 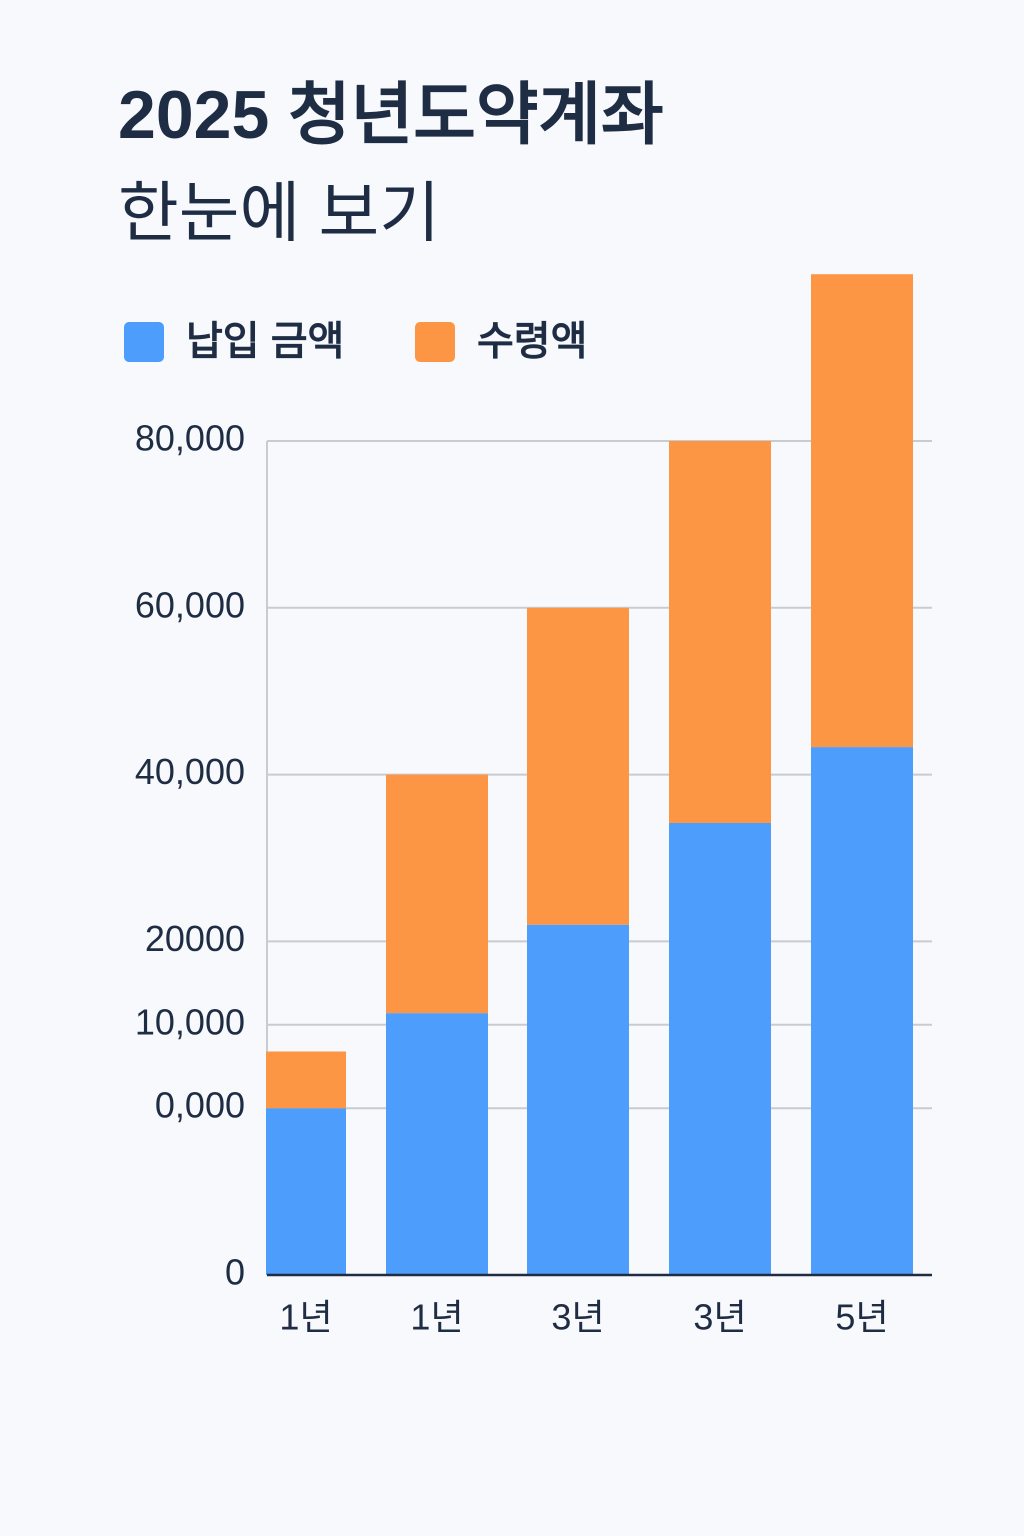 What do you see at coordinates (190, 771) in the screenshot?
I see `y-tick-label: 40,000` at bounding box center [190, 771].